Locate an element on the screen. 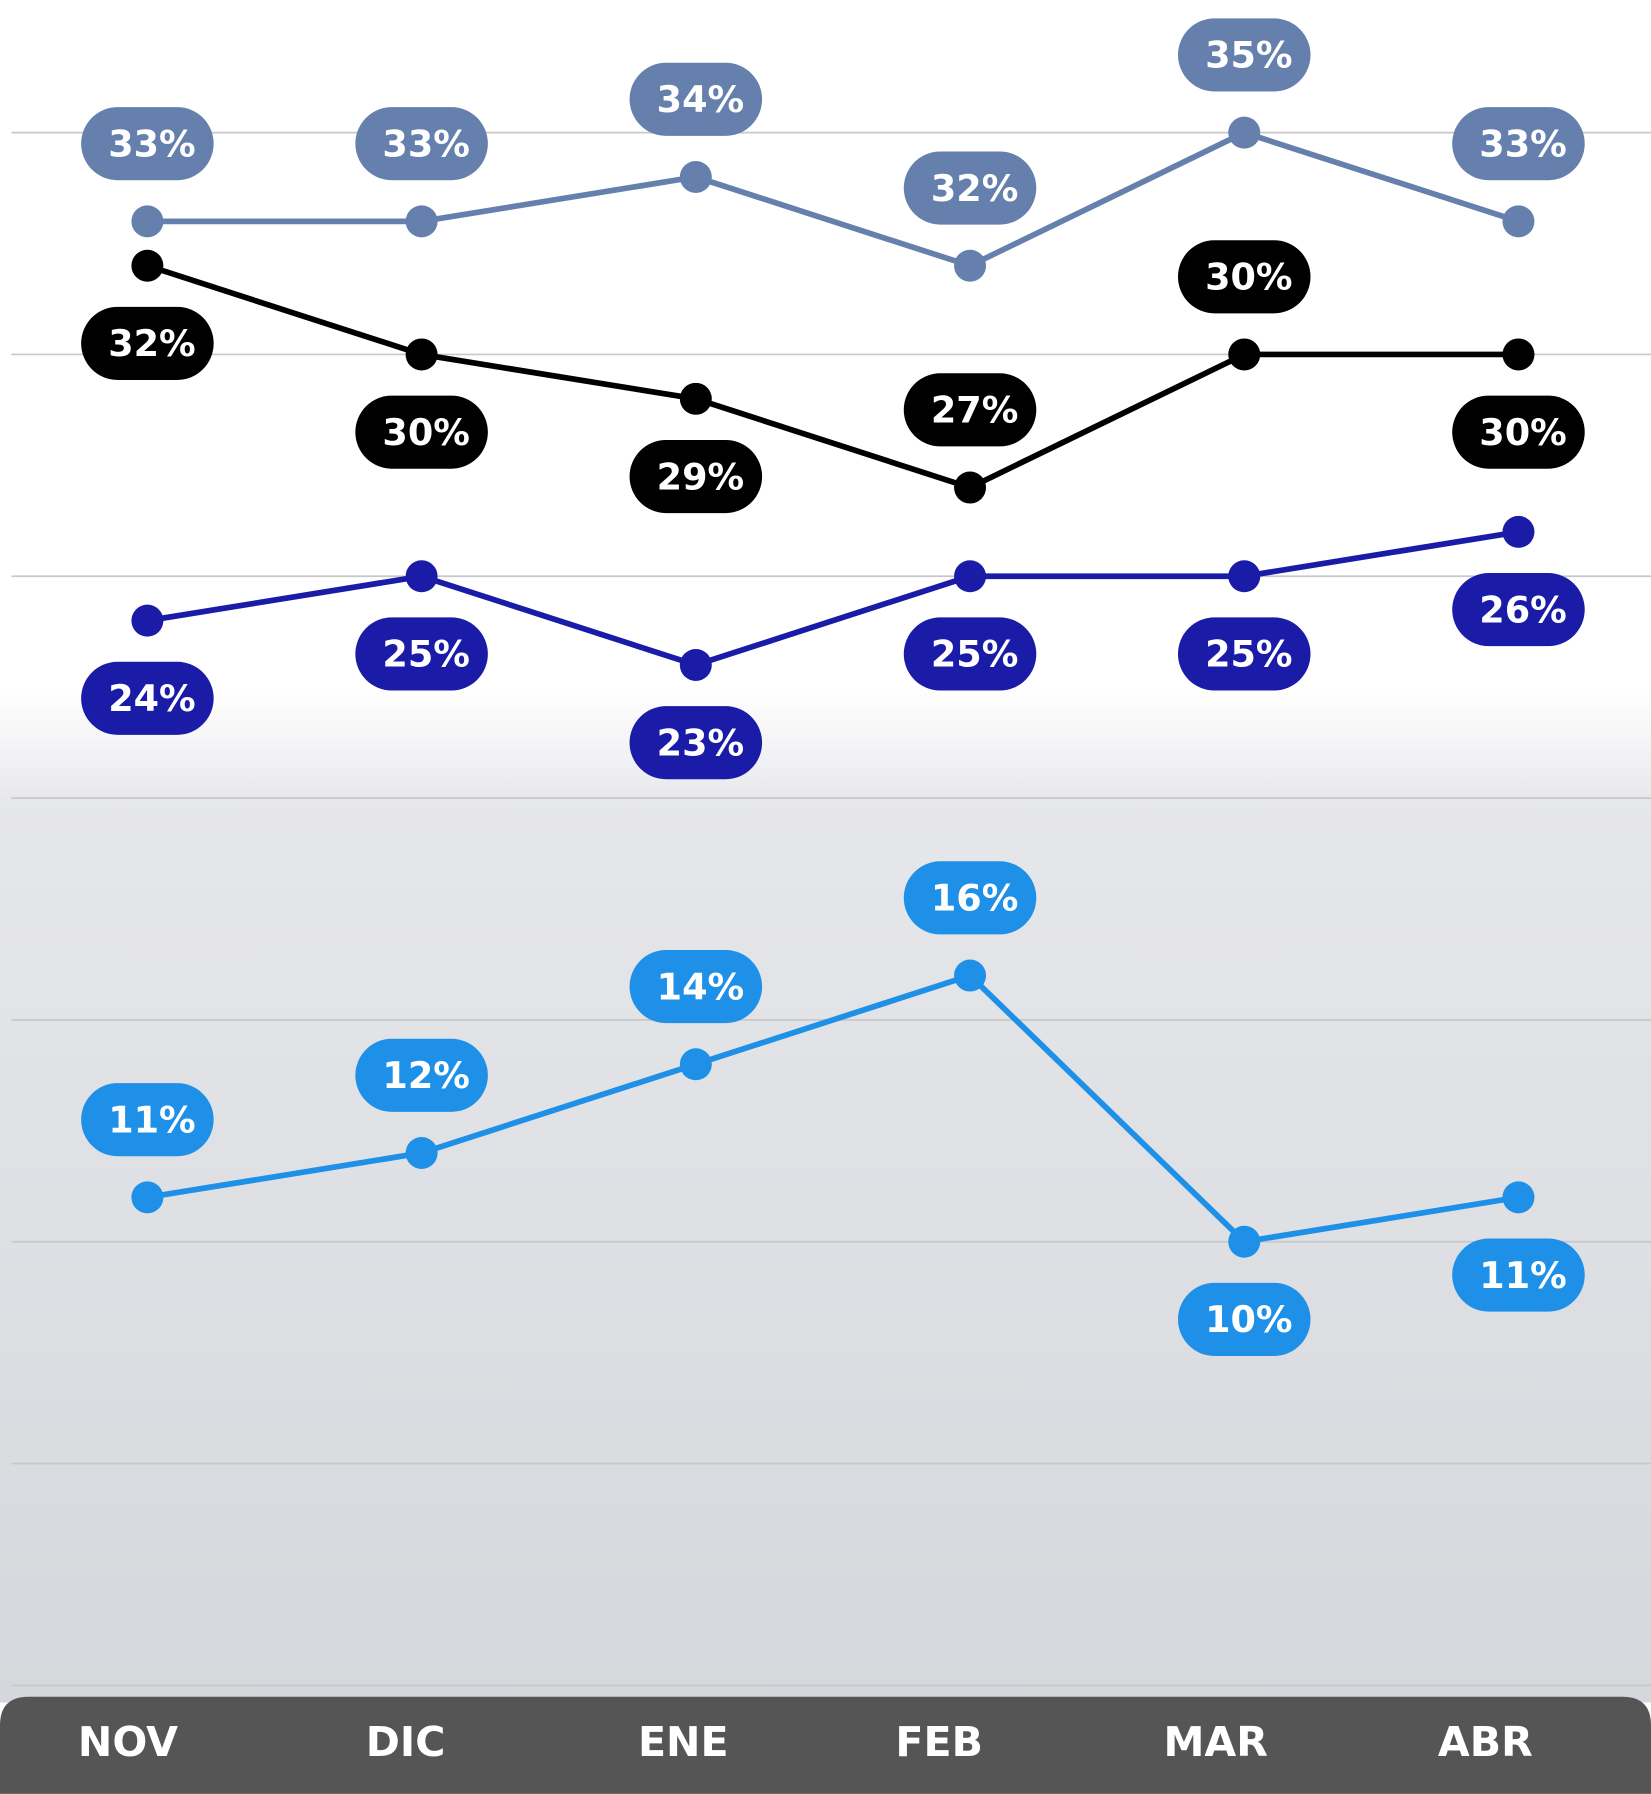  x-tick-label: ENE is located at coordinates (683, 1742).